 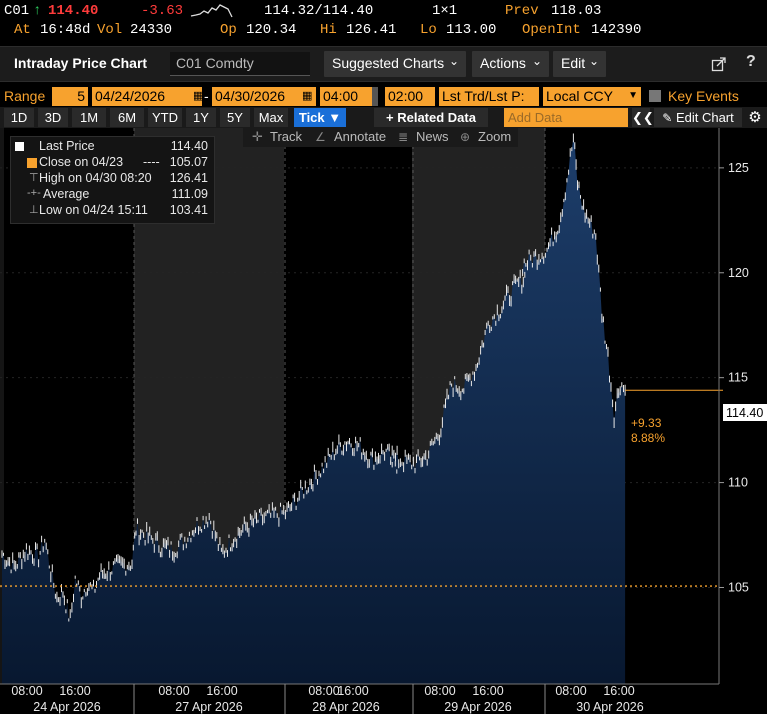 What do you see at coordinates (73, 11) in the screenshot?
I see `last-price: 114.40` at bounding box center [73, 11].